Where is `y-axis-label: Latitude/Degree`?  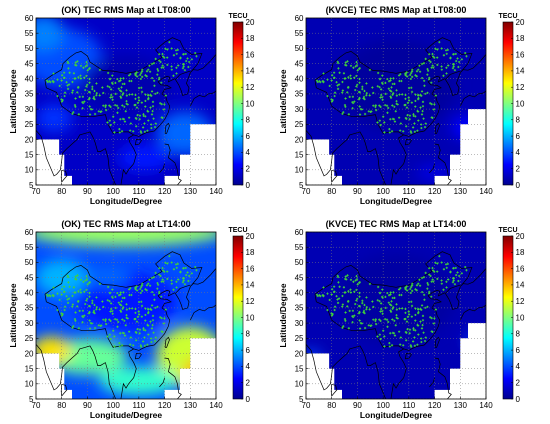
y-axis-label: Latitude/Degree is located at coordinates (13, 315).